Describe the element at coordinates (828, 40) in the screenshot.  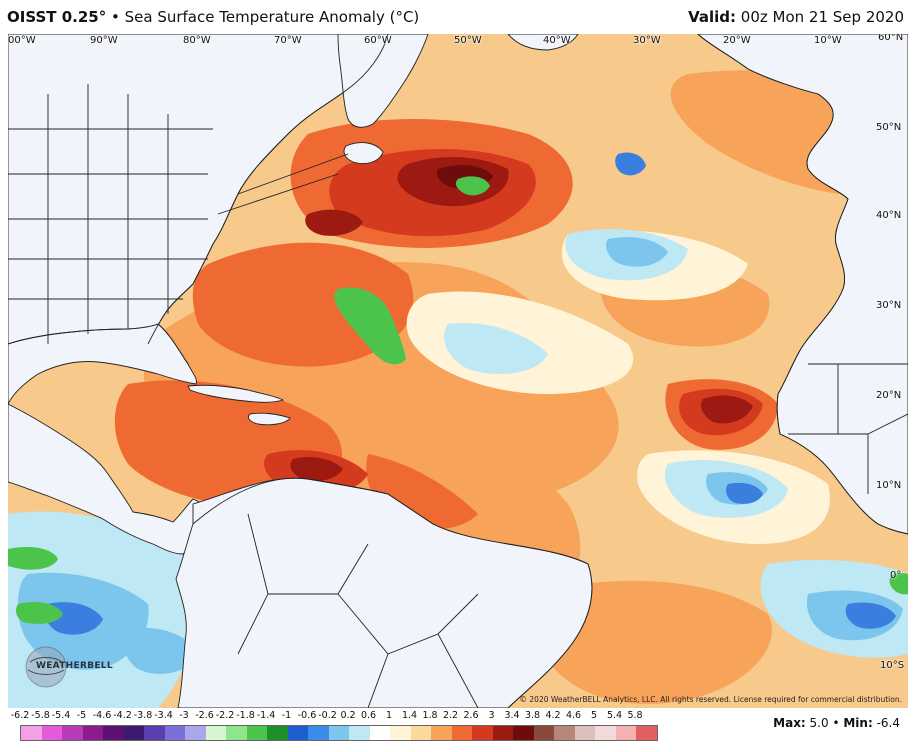
I see `lon-label-10w: 10°W` at that location.